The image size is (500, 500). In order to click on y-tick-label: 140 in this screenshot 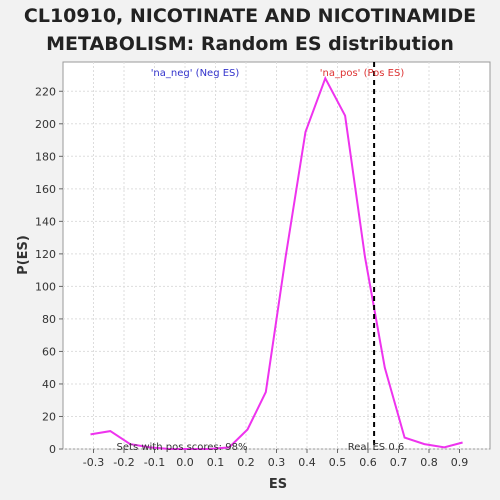, I will do `click(45, 221)`.